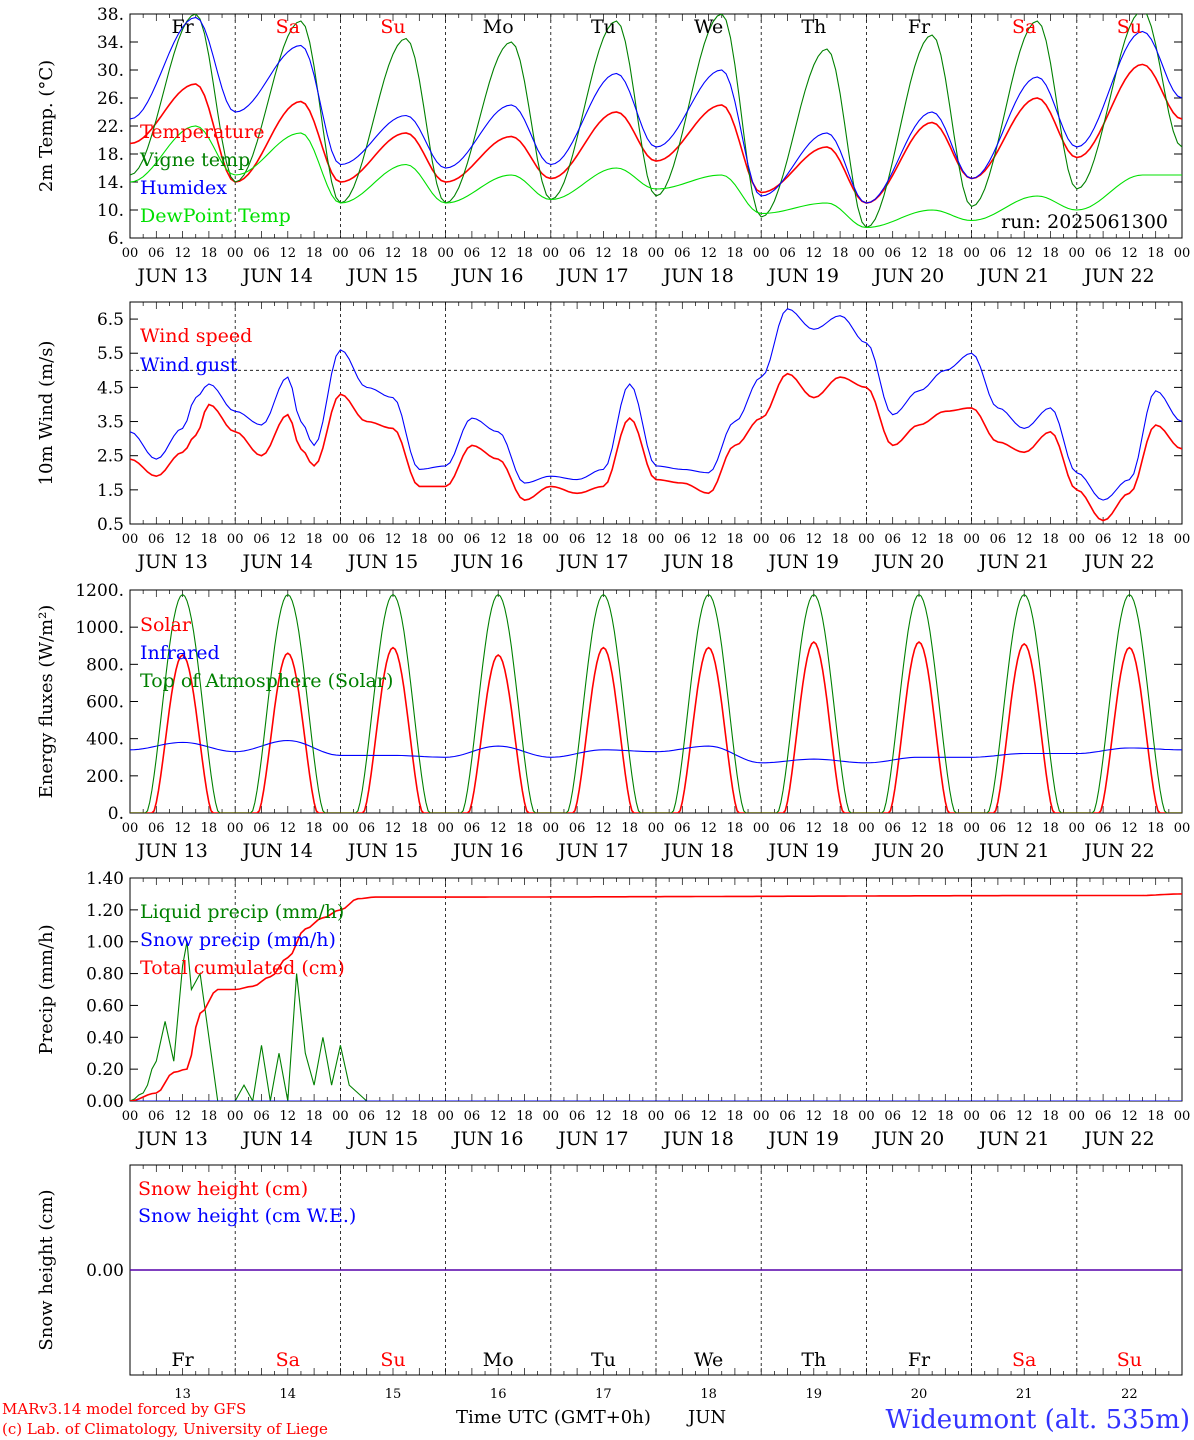  I want to click on date-label: JUN 18, so click(697, 276).